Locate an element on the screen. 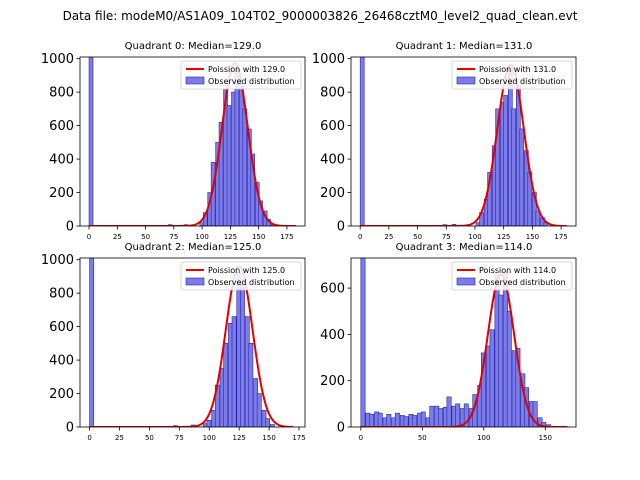 The width and height of the screenshot is (640, 480). legend-poisson-label: Poission with 114.0 is located at coordinates (517, 270).